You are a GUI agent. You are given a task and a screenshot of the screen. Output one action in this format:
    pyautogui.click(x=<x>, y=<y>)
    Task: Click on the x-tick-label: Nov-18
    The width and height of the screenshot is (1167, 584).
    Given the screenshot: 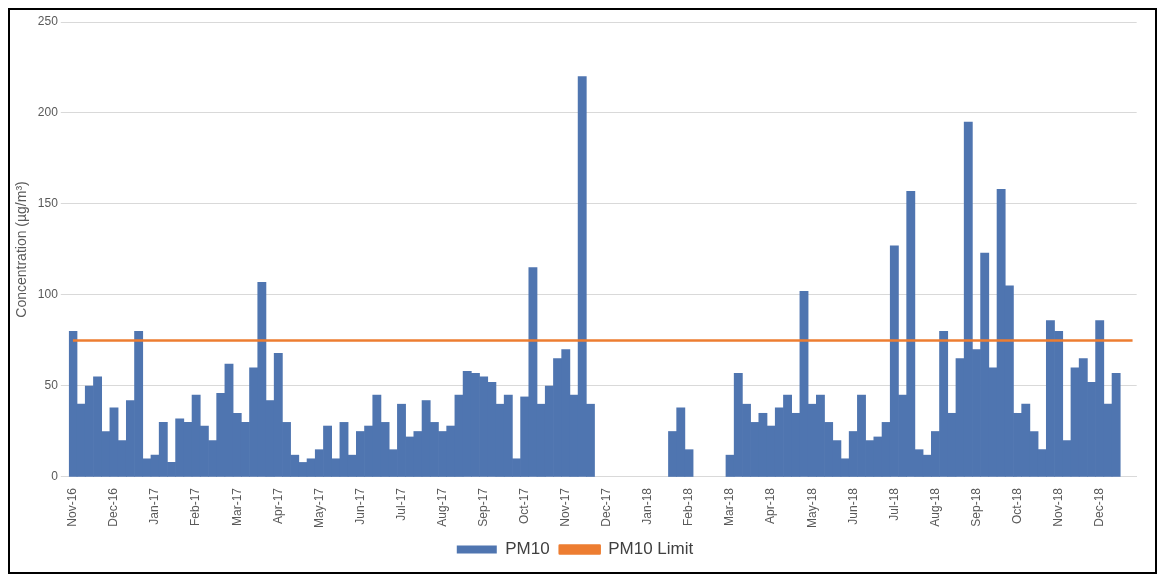 What is the action you would take?
    pyautogui.click(x=1057, y=507)
    